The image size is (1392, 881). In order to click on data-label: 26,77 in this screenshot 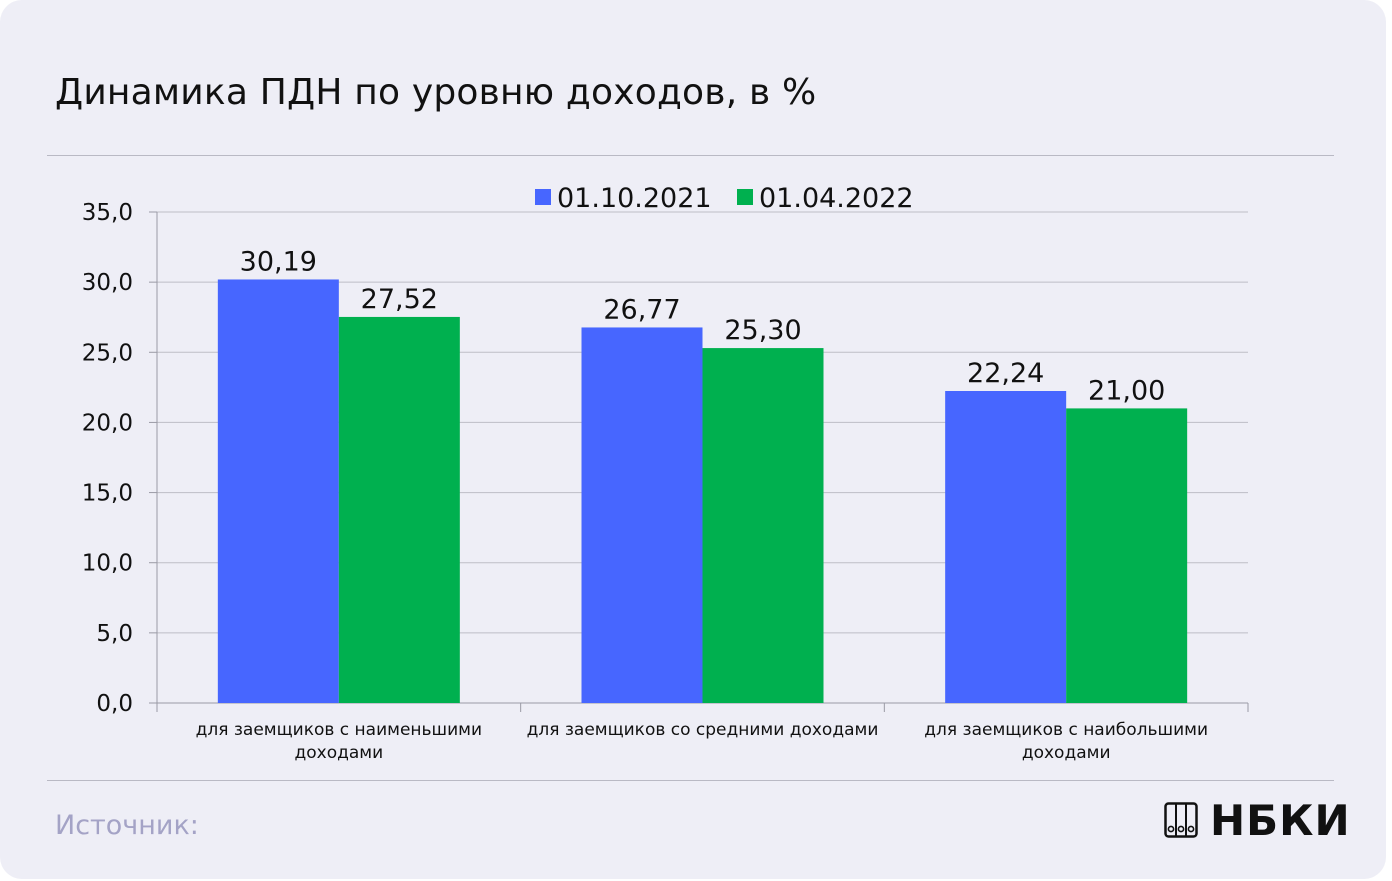, I will do `click(641, 309)`.